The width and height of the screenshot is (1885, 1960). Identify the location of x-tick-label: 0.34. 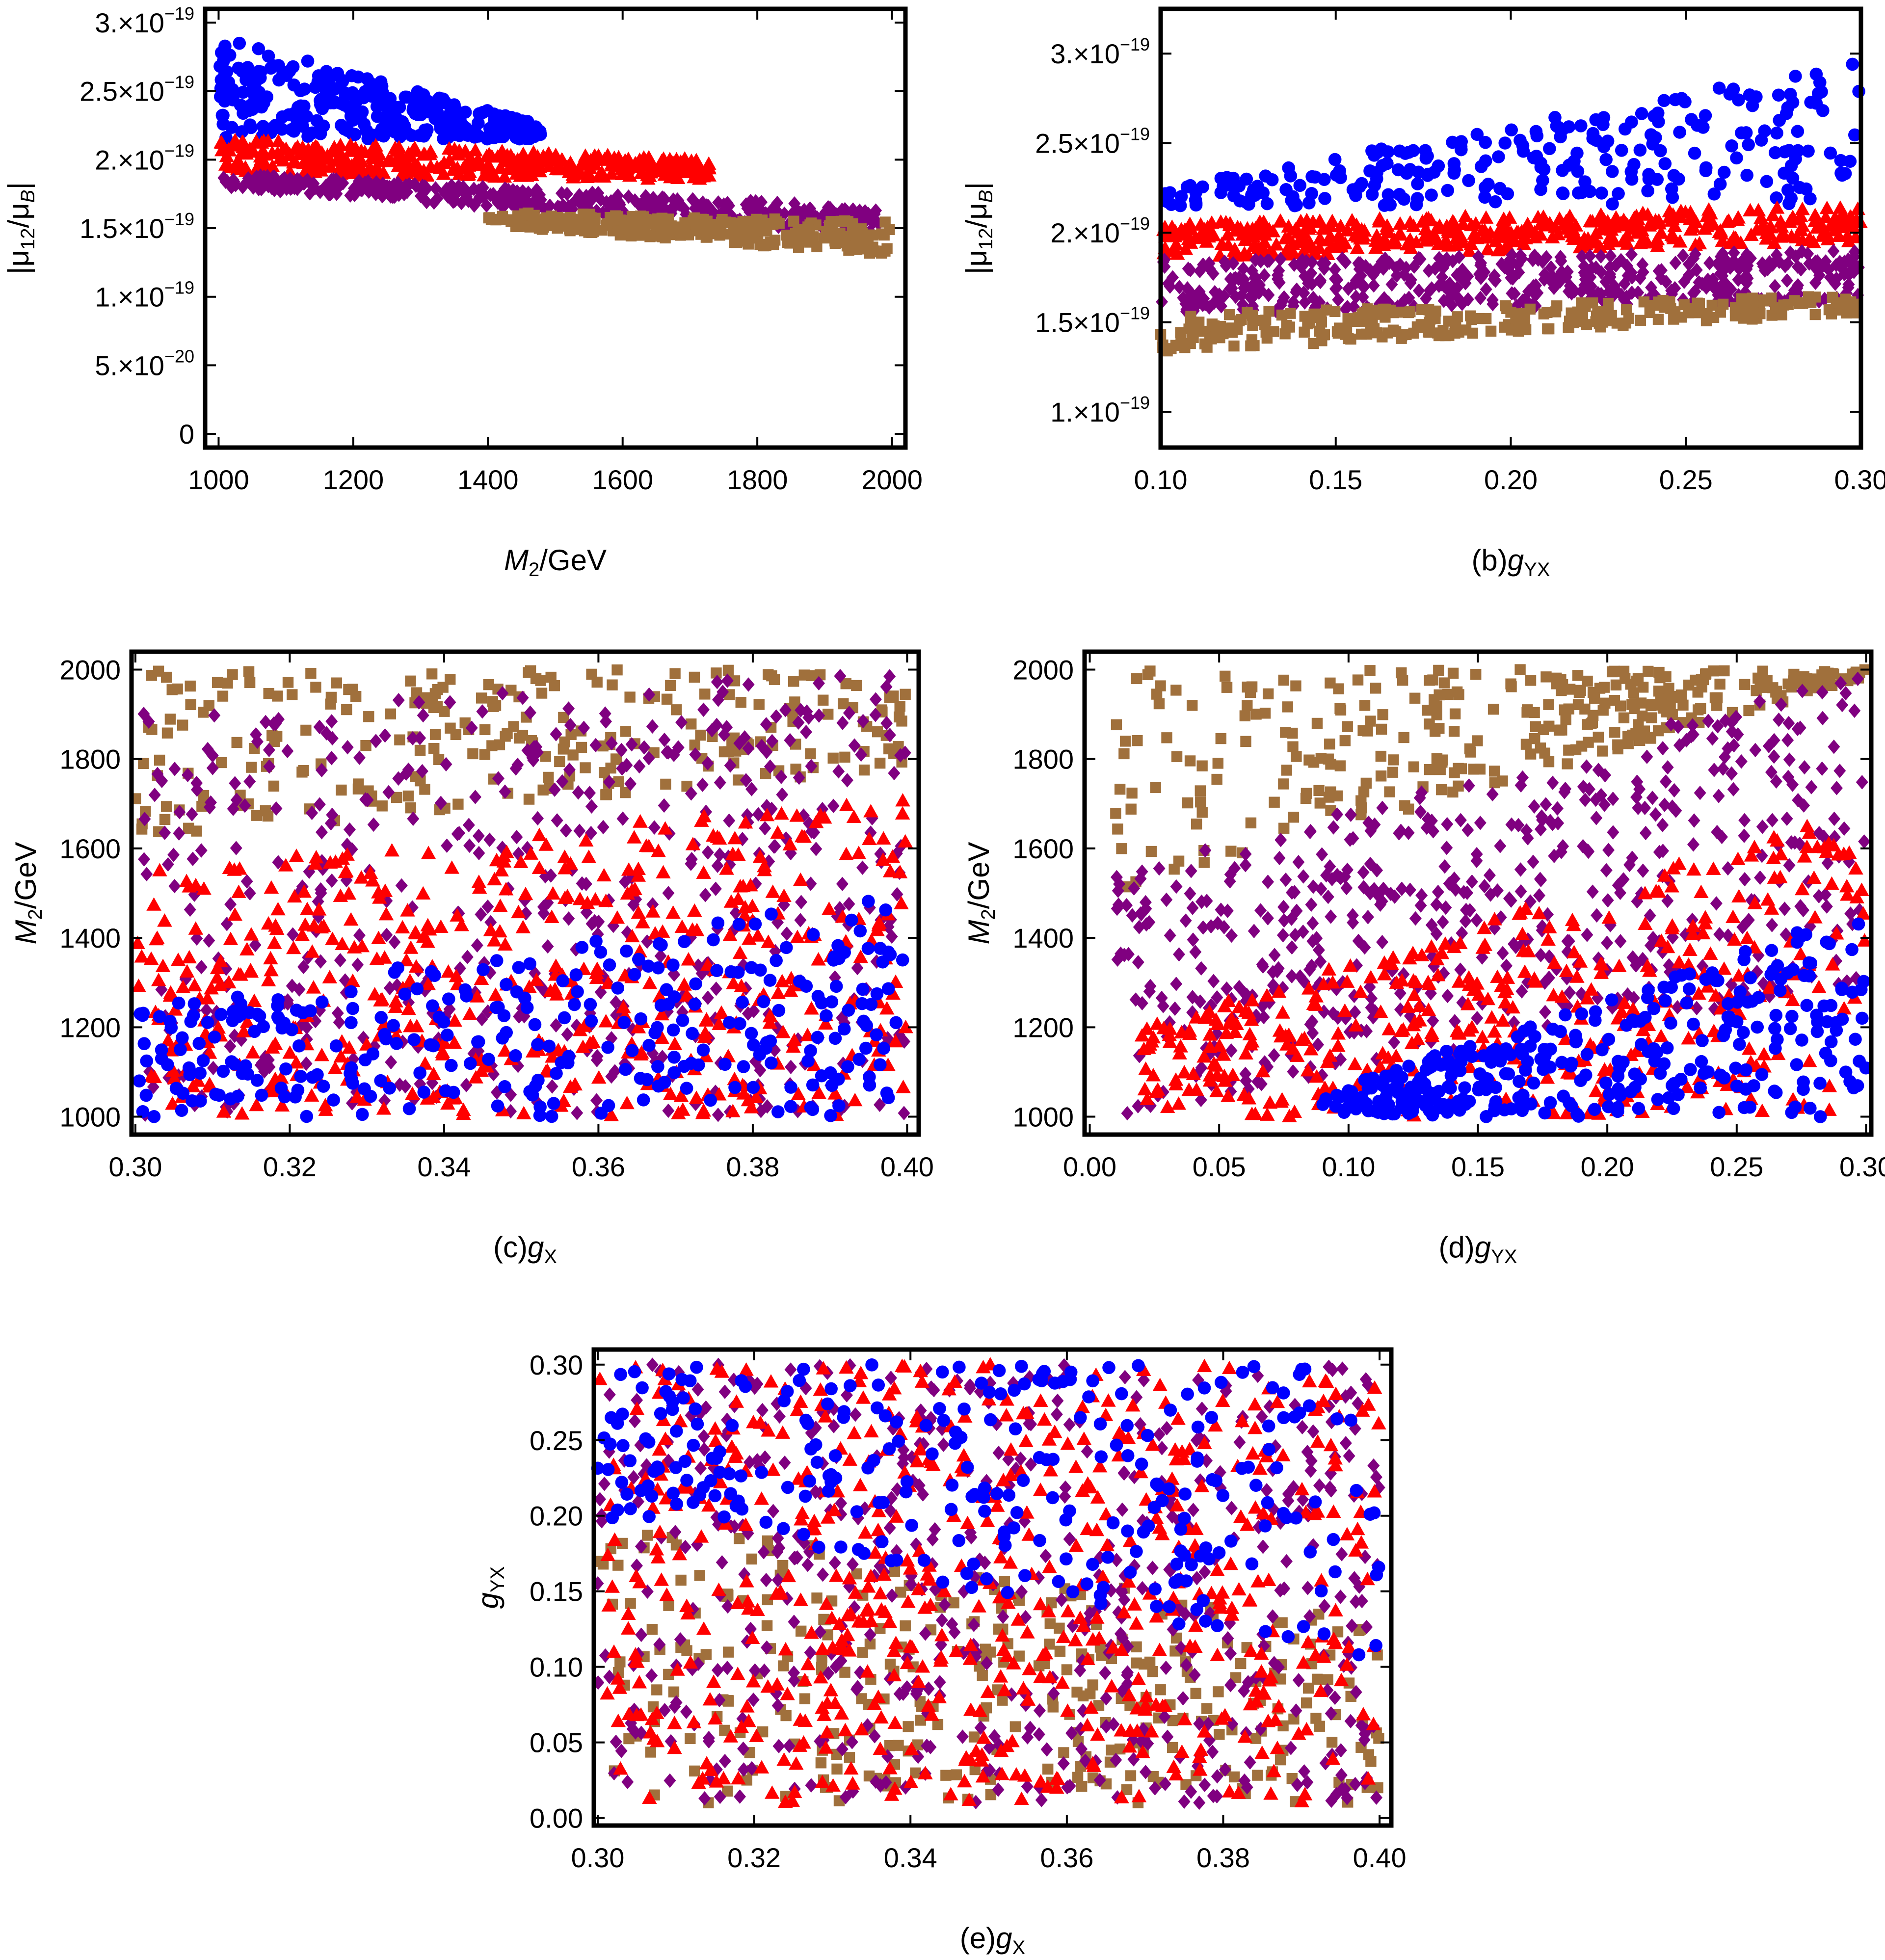
(444, 1167).